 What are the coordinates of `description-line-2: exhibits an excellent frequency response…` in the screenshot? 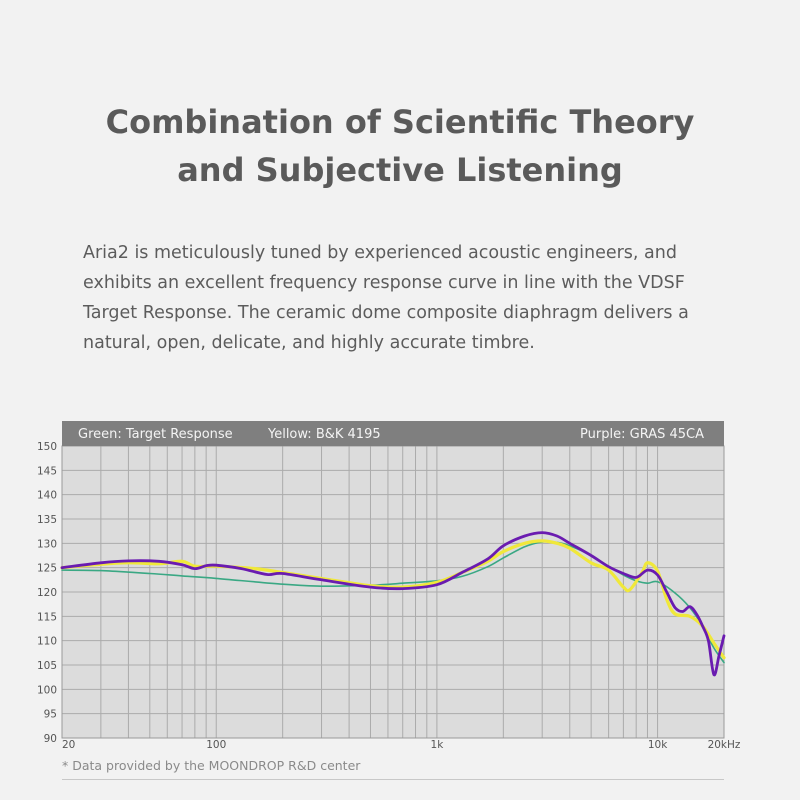 It's located at (384, 283).